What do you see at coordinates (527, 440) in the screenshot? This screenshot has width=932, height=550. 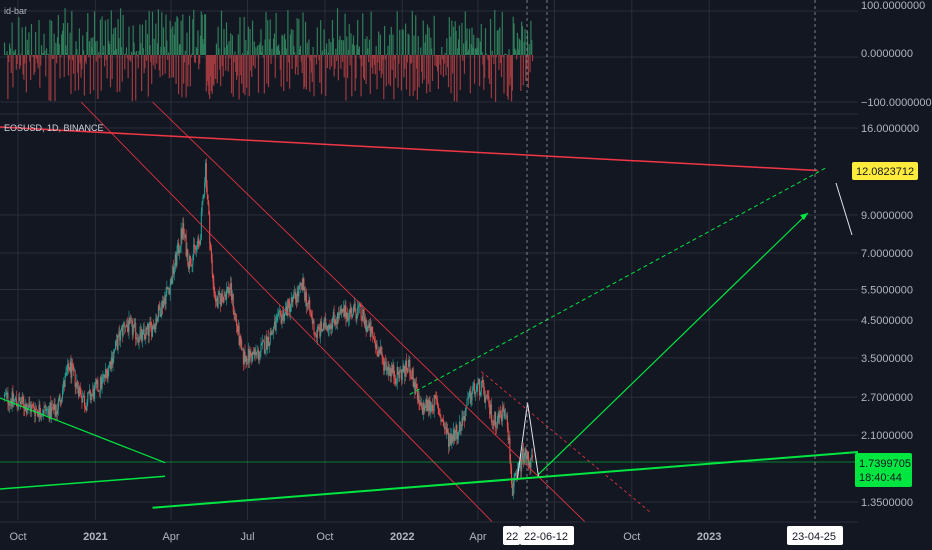 I see `path-projection-white` at bounding box center [527, 440].